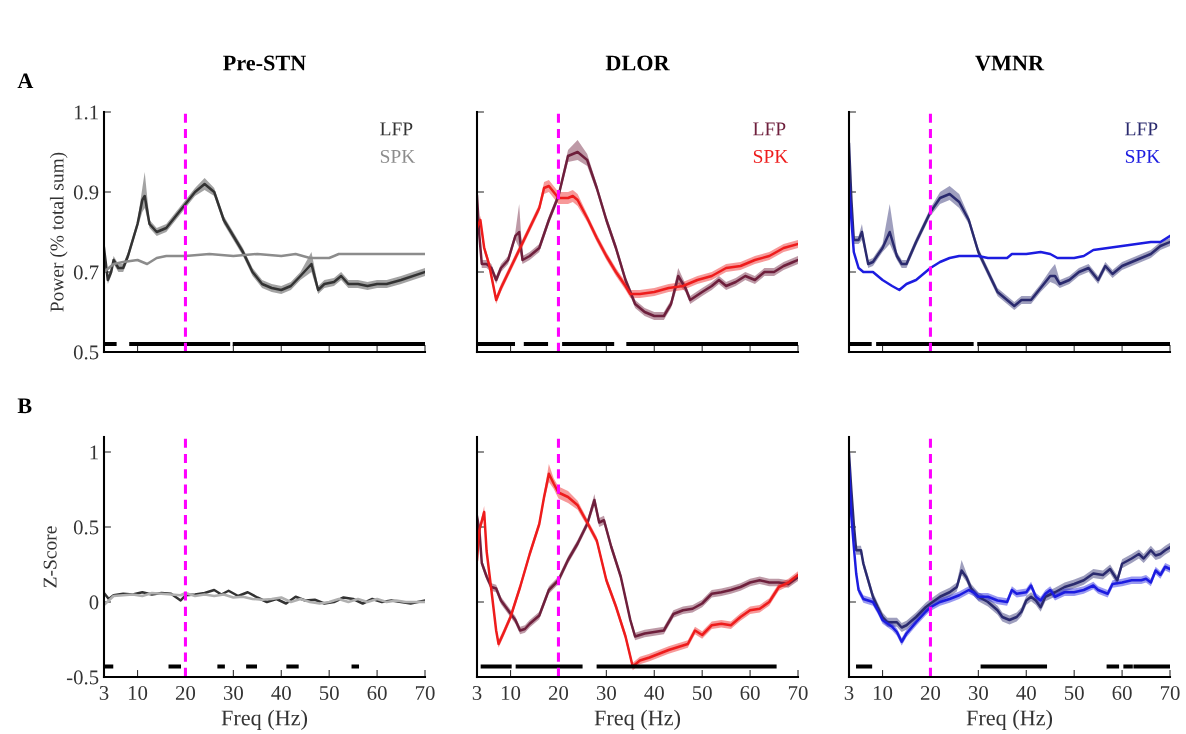 The height and width of the screenshot is (734, 1186). I want to click on y-axis-title: Z-Score, so click(50, 557).